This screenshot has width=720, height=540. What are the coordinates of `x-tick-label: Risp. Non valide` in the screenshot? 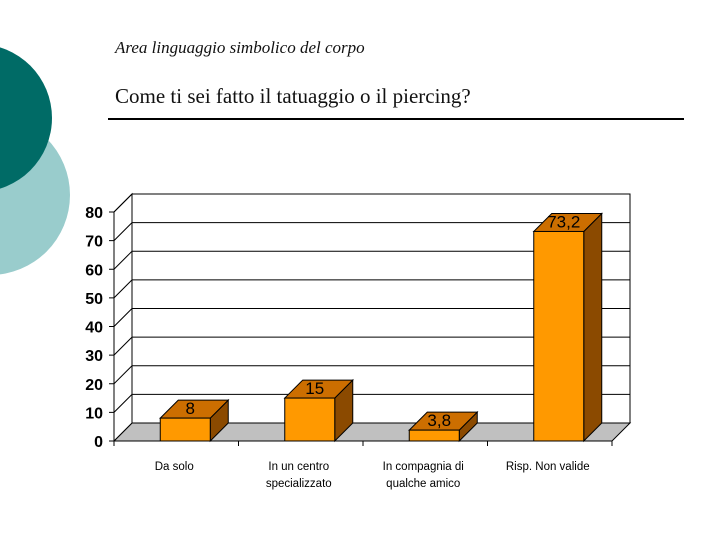 It's located at (548, 467).